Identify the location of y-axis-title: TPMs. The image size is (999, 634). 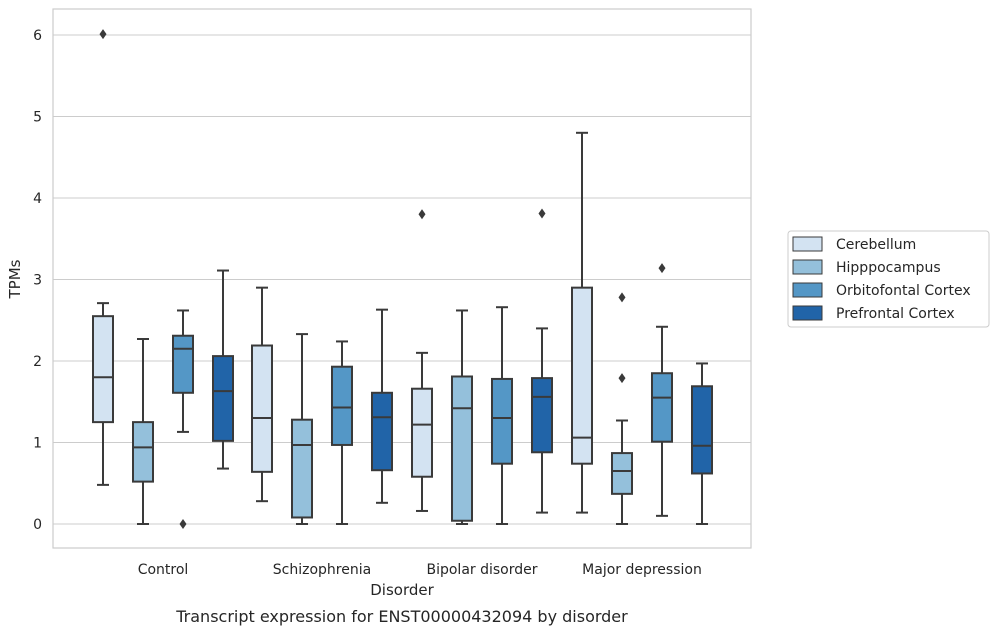
(15, 279).